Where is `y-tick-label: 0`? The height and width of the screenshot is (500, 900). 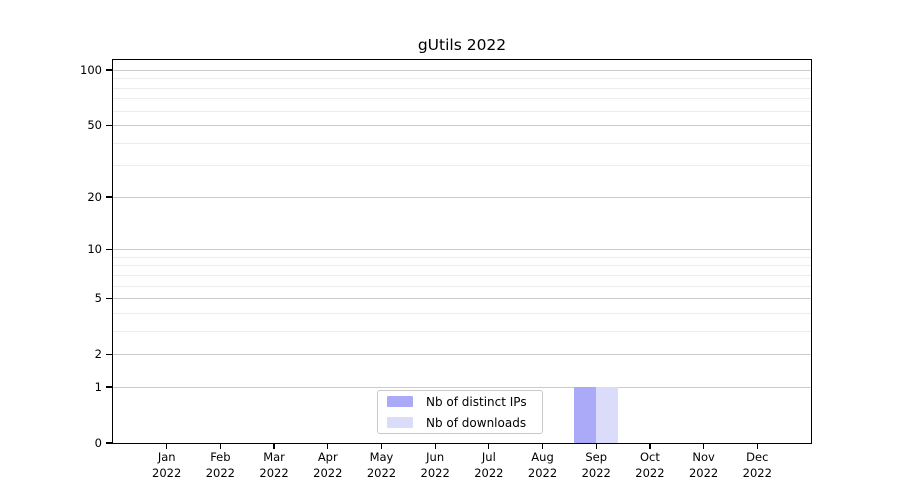
y-tick-label: 0 is located at coordinates (98, 443).